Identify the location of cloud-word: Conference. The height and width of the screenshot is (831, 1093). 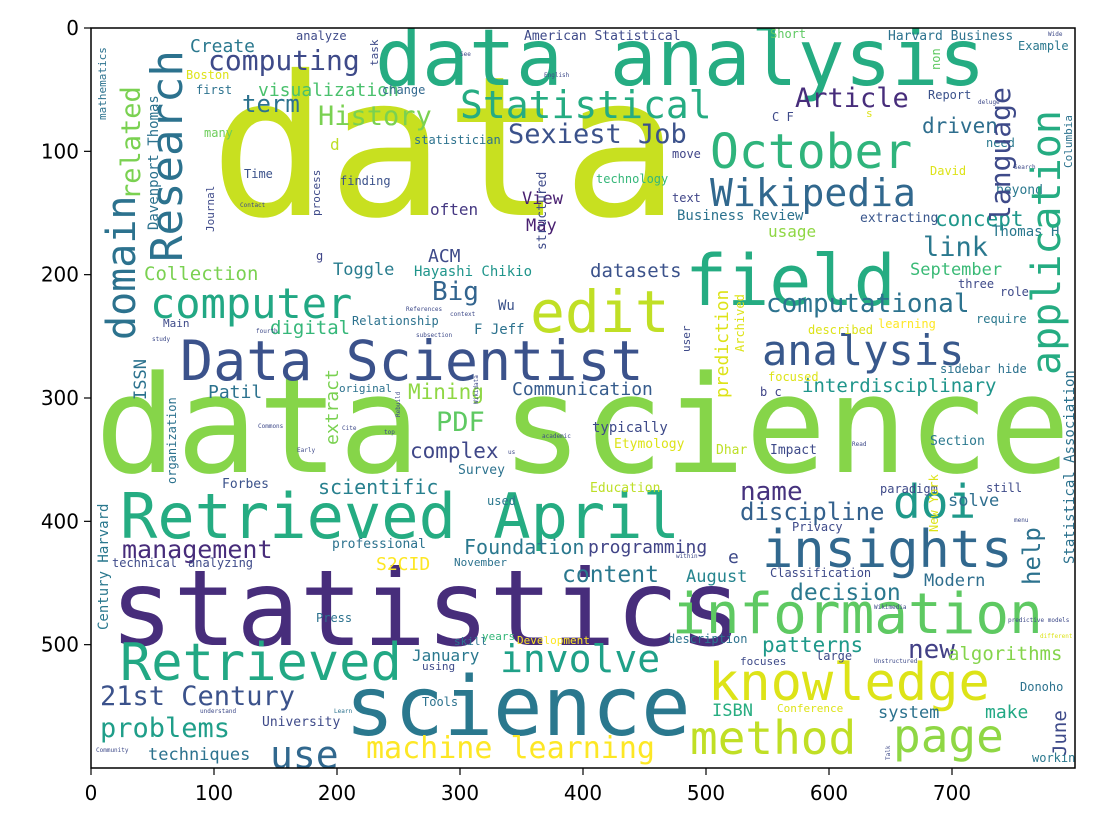
(810, 708).